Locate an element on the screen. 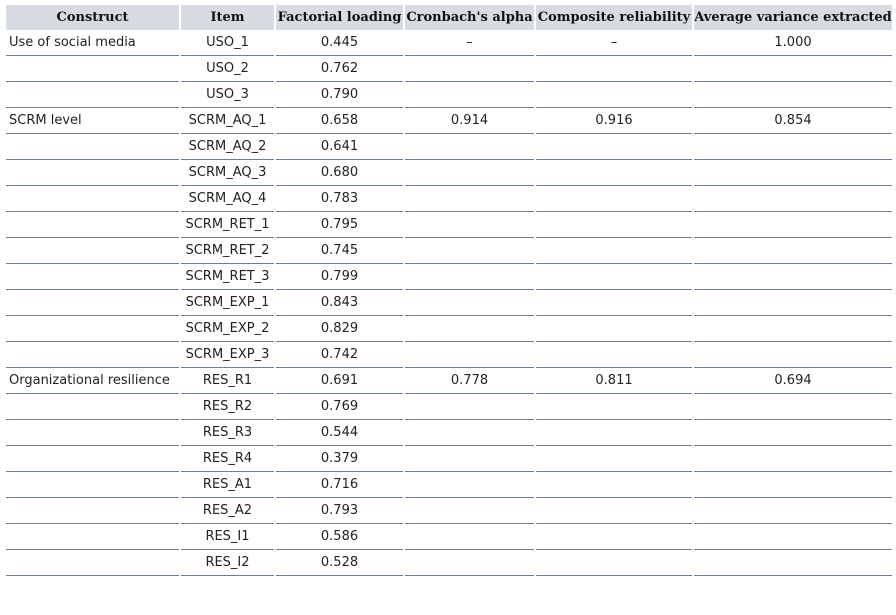  item-cell: SCRM_EXP_3 is located at coordinates (227, 355).